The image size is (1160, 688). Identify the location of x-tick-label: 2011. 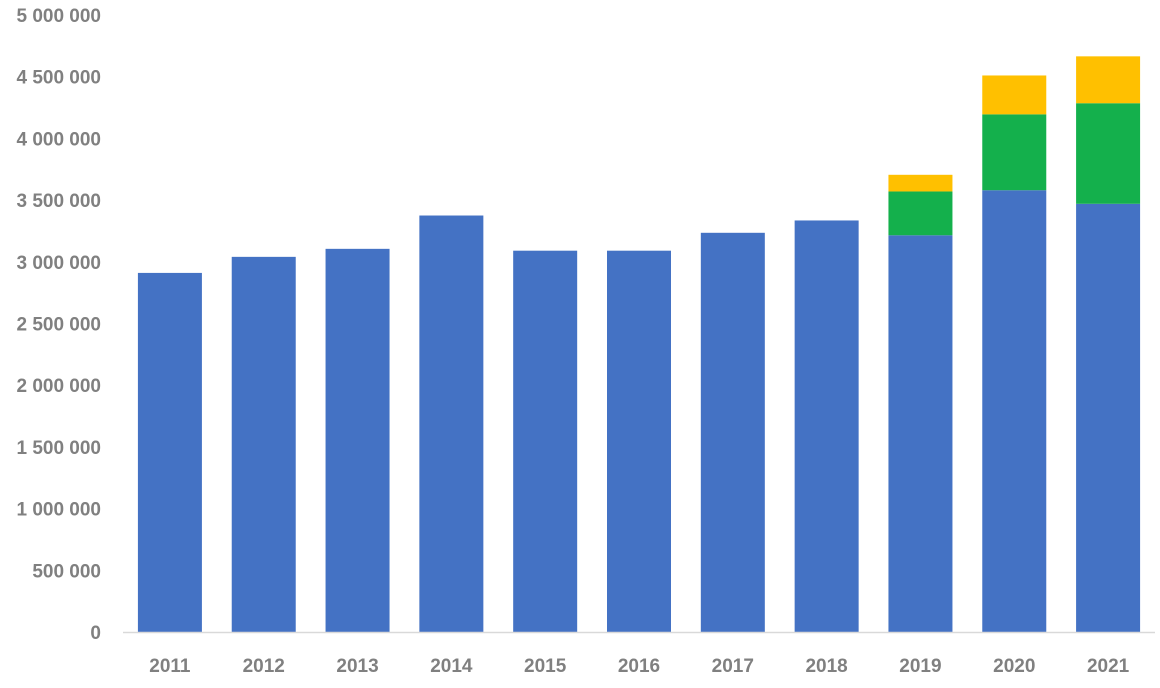
(170, 666).